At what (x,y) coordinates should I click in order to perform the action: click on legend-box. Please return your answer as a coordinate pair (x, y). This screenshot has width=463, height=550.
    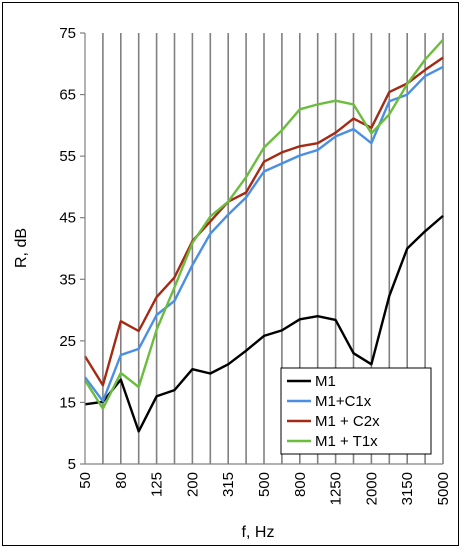
    Looking at the image, I should click on (356, 411).